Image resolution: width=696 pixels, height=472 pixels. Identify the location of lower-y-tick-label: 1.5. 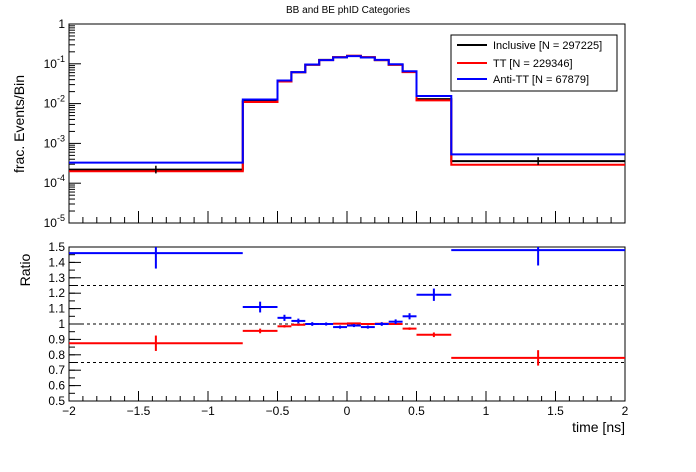
(56, 247).